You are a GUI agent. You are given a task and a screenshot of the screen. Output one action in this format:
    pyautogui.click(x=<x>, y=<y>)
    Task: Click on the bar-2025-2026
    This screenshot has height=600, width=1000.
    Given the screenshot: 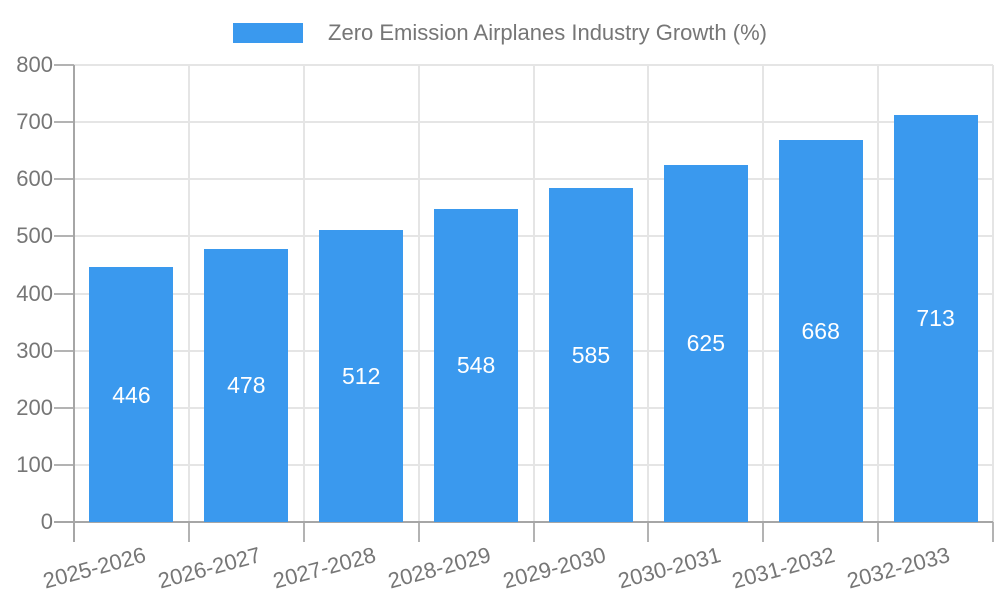 What is the action you would take?
    pyautogui.click(x=131, y=394)
    